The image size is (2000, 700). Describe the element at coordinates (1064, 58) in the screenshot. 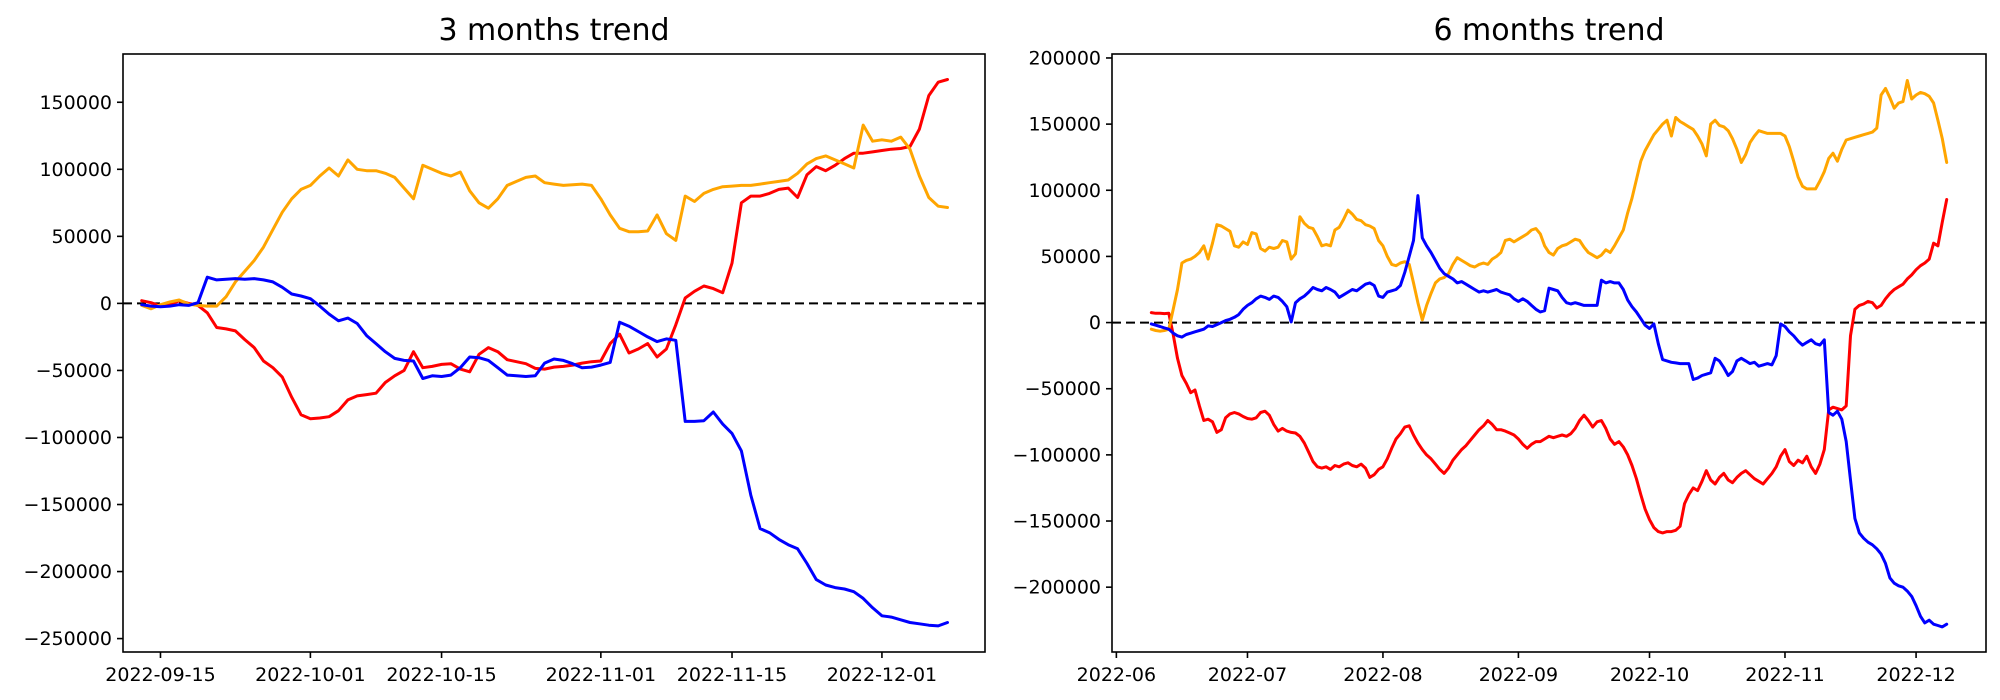

I see `y-tick-label: 200000` at that location.